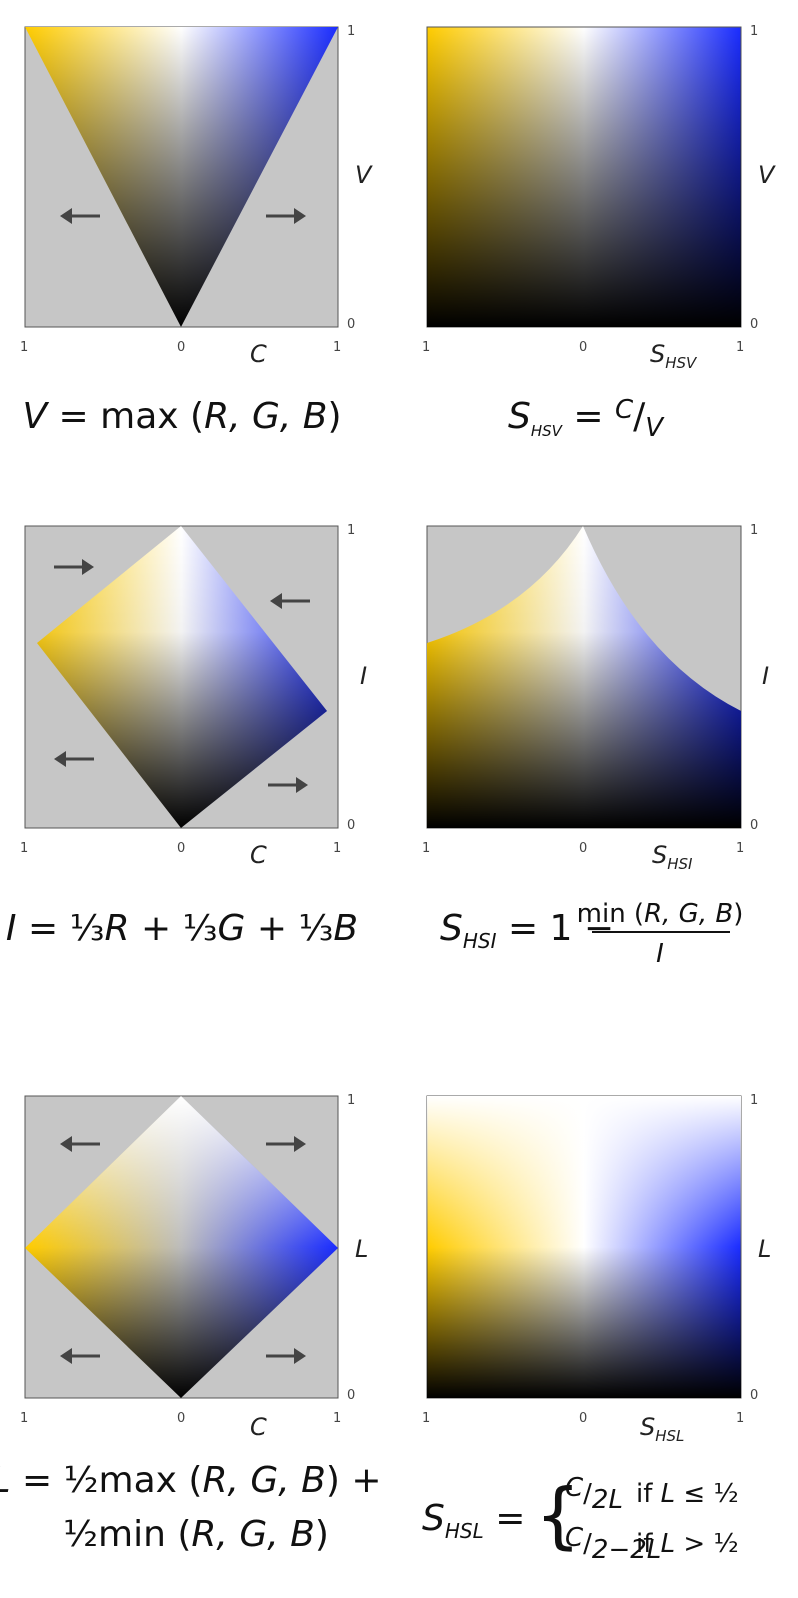 The image size is (798, 1598). Describe the element at coordinates (473, 1520) in the screenshot. I see `svg-text: SHSL =` at that location.